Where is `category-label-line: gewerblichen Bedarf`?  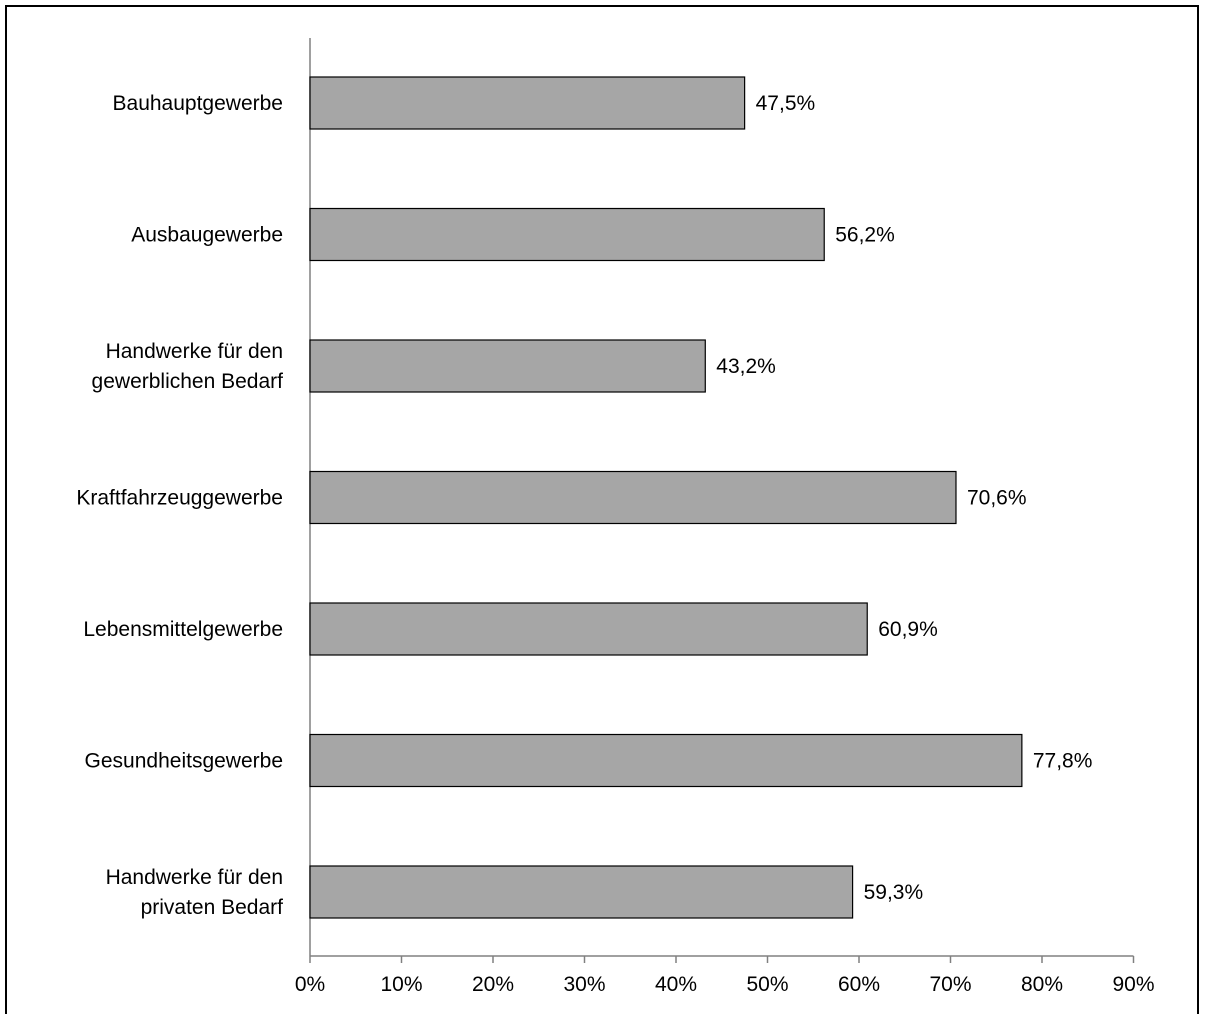 category-label-line: gewerblichen Bedarf is located at coordinates (188, 381).